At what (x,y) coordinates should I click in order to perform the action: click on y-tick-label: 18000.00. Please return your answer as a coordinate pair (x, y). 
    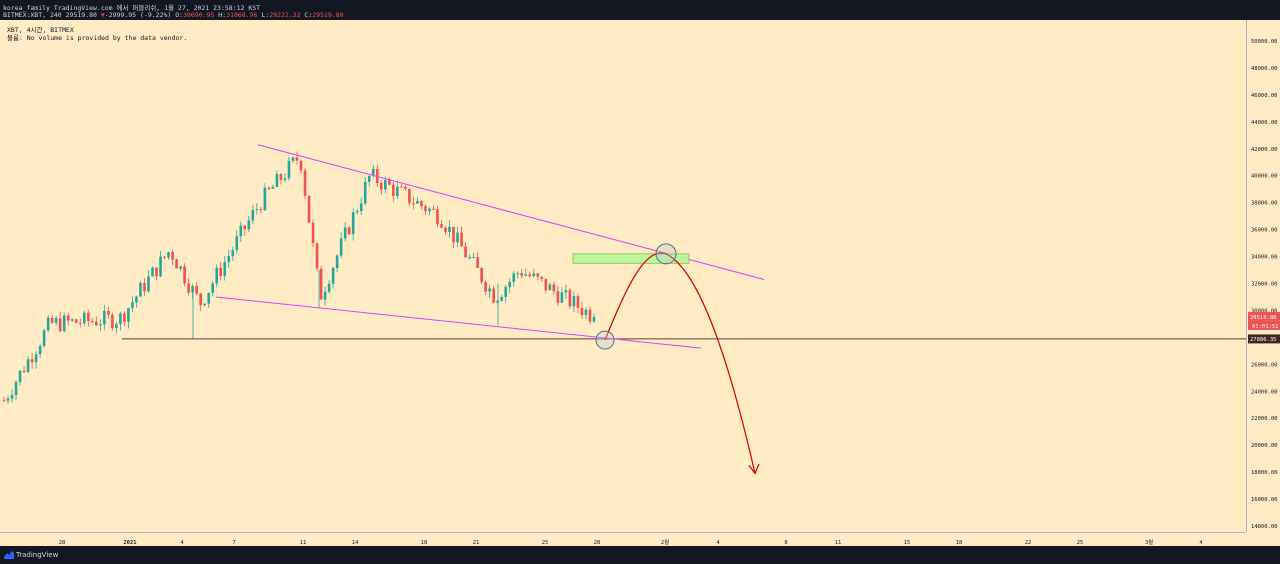
    Looking at the image, I should click on (1264, 473).